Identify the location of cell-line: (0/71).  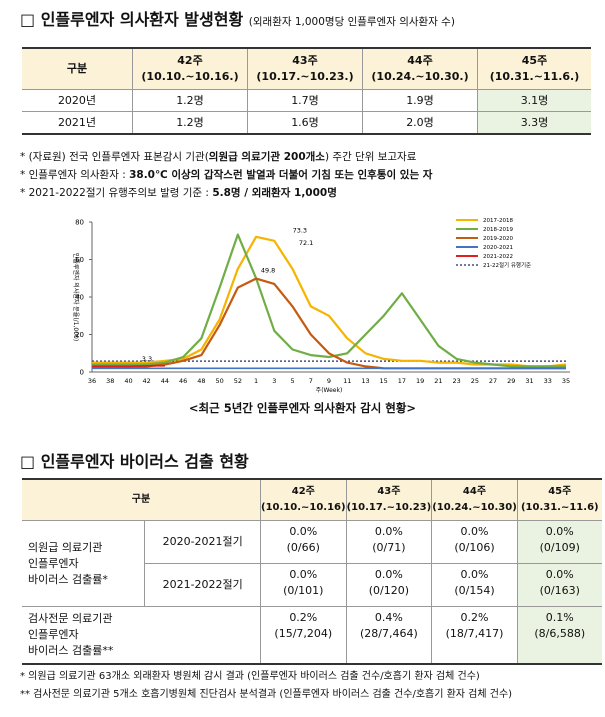
(389, 547).